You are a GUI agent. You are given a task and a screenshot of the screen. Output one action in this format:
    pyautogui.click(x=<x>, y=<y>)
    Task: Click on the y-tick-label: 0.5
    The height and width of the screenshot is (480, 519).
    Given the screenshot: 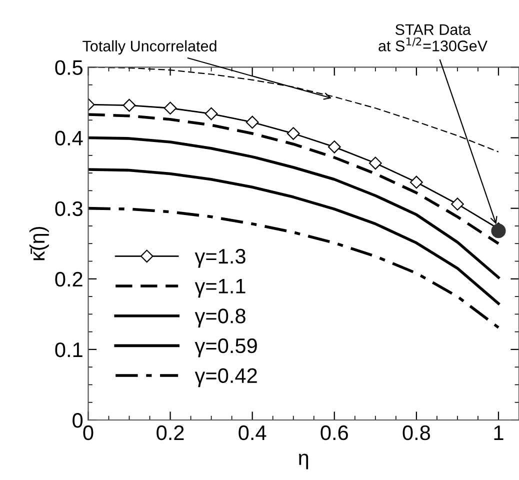 What is the action you would take?
    pyautogui.click(x=68, y=67)
    